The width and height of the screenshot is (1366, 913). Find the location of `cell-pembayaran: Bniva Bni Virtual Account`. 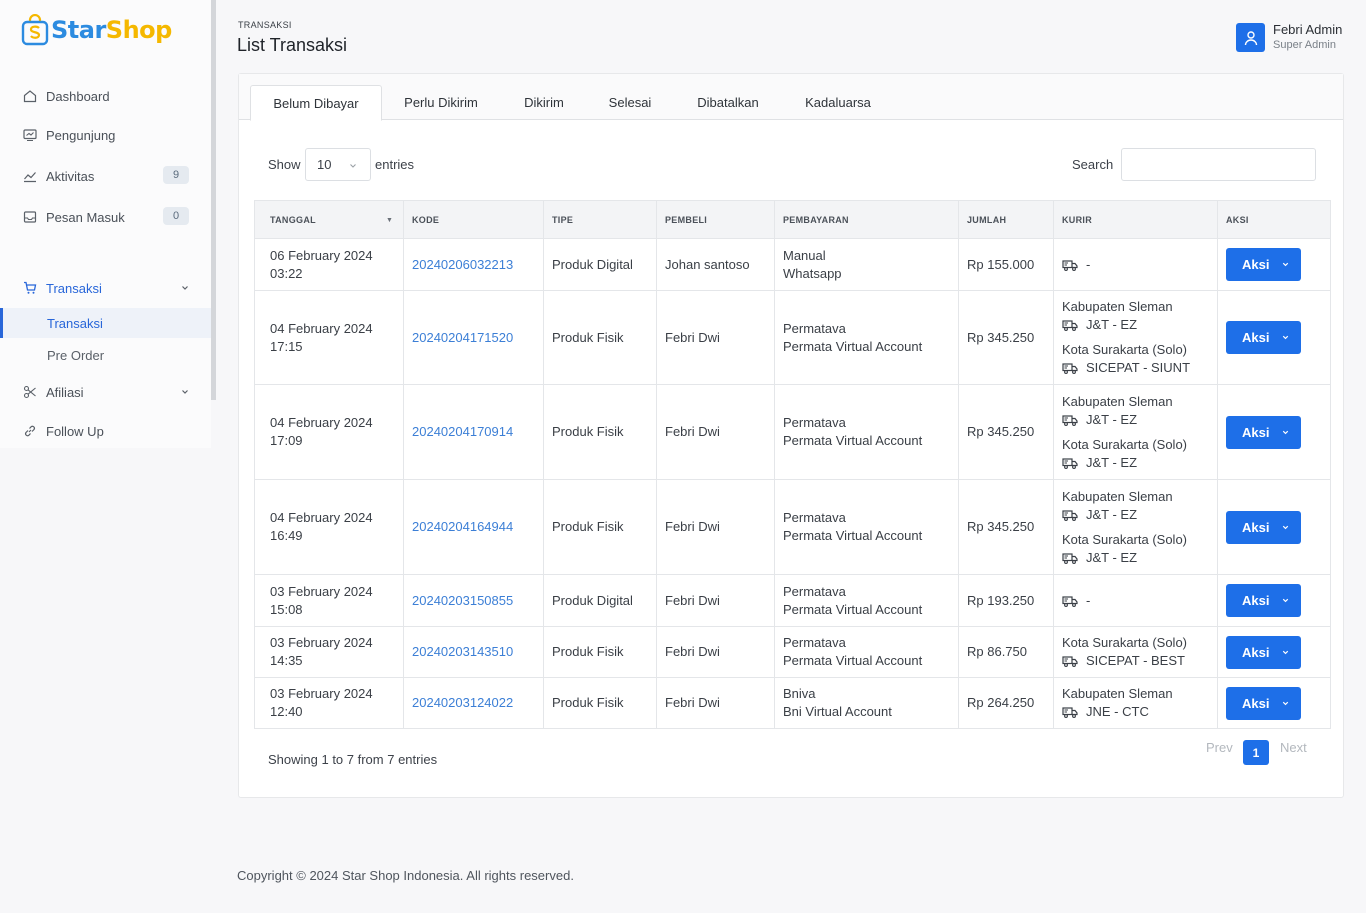

cell-pembayaran: Bniva Bni Virtual Account is located at coordinates (866, 703).